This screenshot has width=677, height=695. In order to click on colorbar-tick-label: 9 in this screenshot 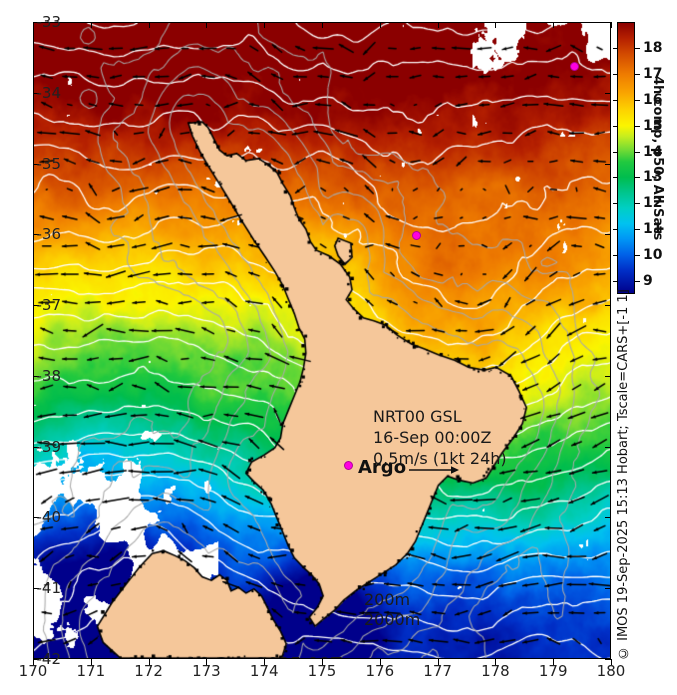, I will do `click(648, 281)`.